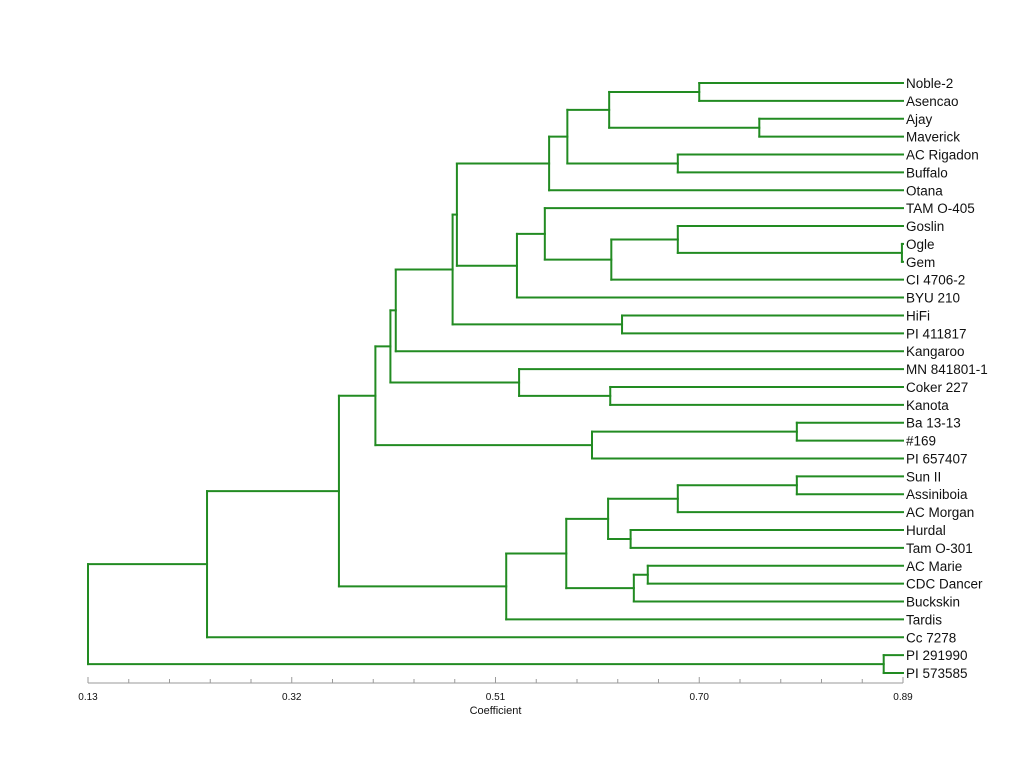 This screenshot has height=773, width=1024. I want to click on leaf-label: PI 411817, so click(936, 333).